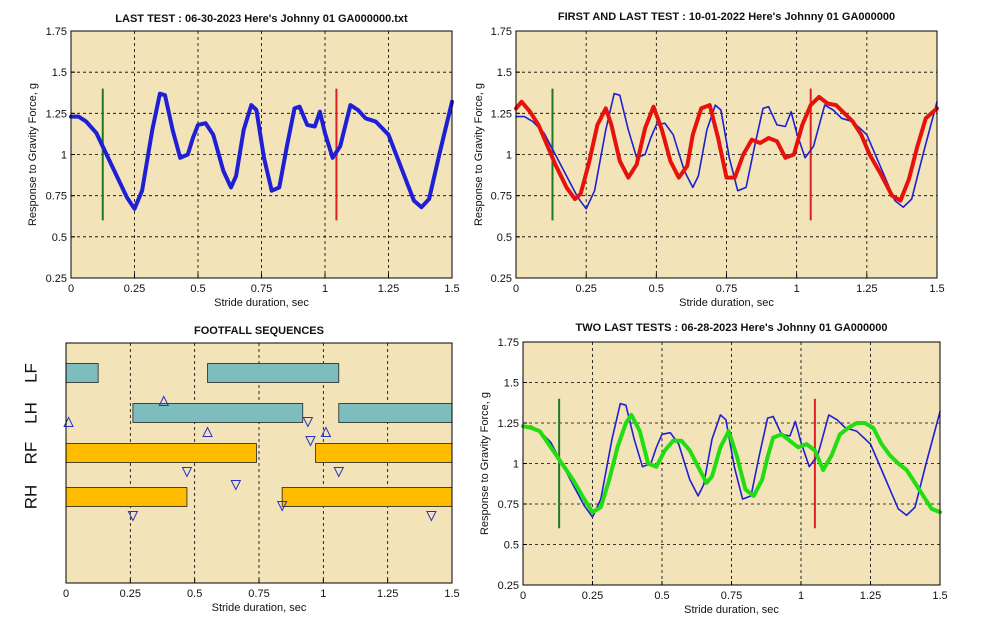  What do you see at coordinates (726, 148) in the screenshot?
I see `series-line-first_test` at bounding box center [726, 148].